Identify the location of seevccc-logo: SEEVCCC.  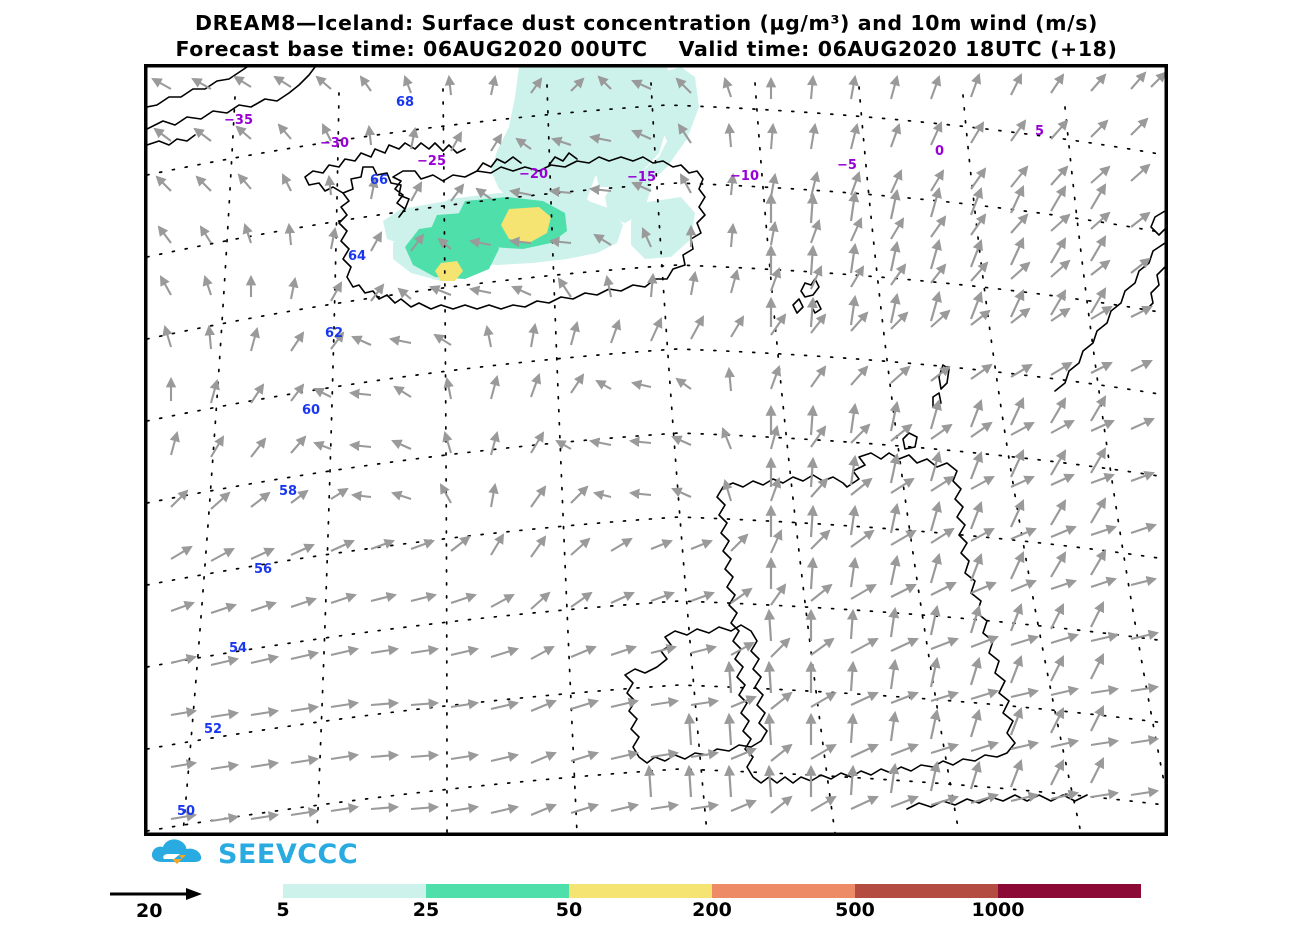
(253, 854).